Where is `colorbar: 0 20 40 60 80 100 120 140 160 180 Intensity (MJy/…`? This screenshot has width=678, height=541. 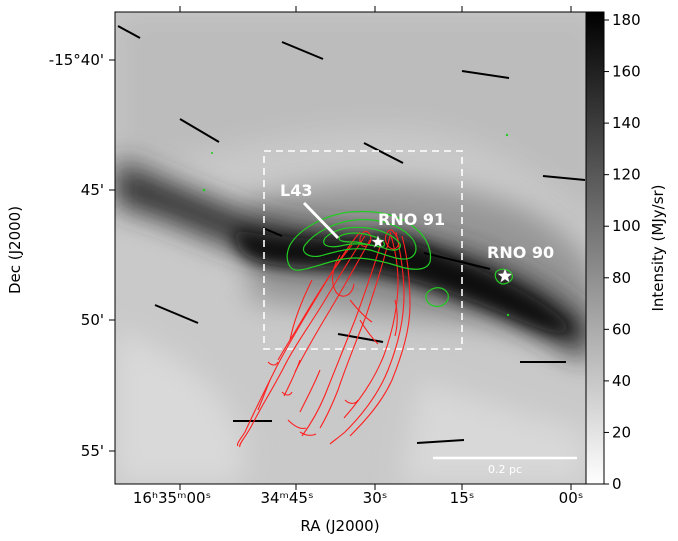 colorbar: 0 20 40 60 80 100 120 140 160 180 Intensity (MJy/… is located at coordinates (626, 252).